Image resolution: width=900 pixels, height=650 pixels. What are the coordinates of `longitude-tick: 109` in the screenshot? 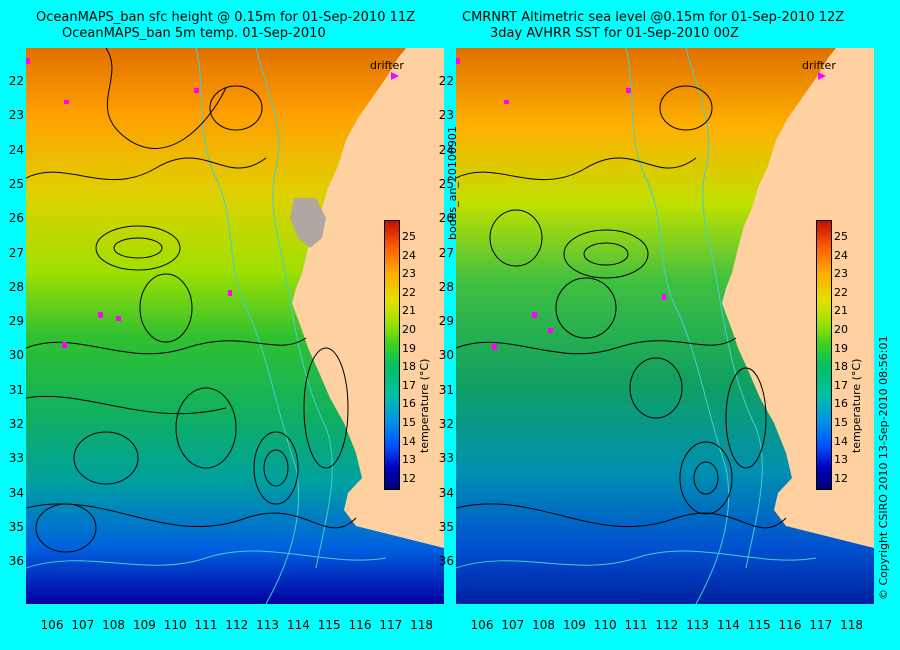 It's located at (574, 625).